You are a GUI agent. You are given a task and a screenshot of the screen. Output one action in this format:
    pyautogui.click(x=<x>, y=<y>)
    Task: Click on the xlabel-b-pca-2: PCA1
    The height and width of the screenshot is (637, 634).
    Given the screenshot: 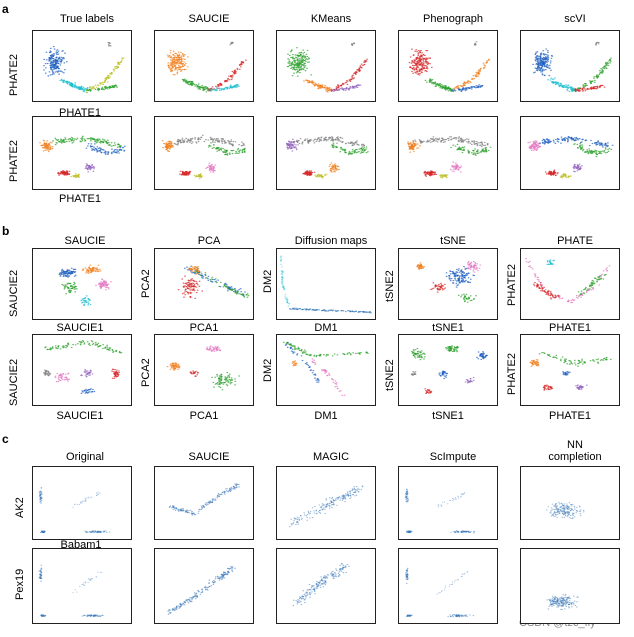 What is the action you would take?
    pyautogui.click(x=204, y=416)
    